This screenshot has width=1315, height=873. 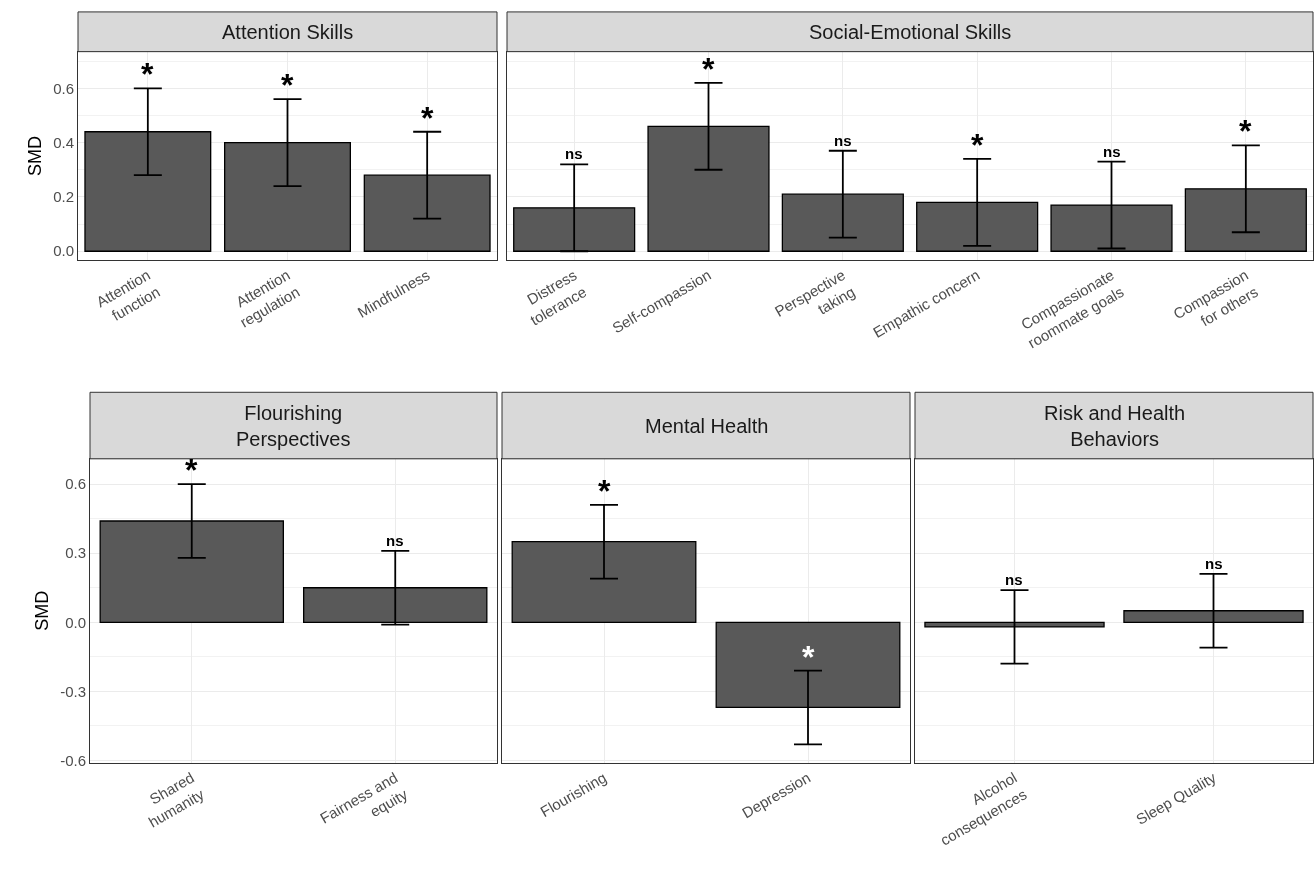 I want to click on chart-title: Risk and Health Behaviors, so click(x=1115, y=426).